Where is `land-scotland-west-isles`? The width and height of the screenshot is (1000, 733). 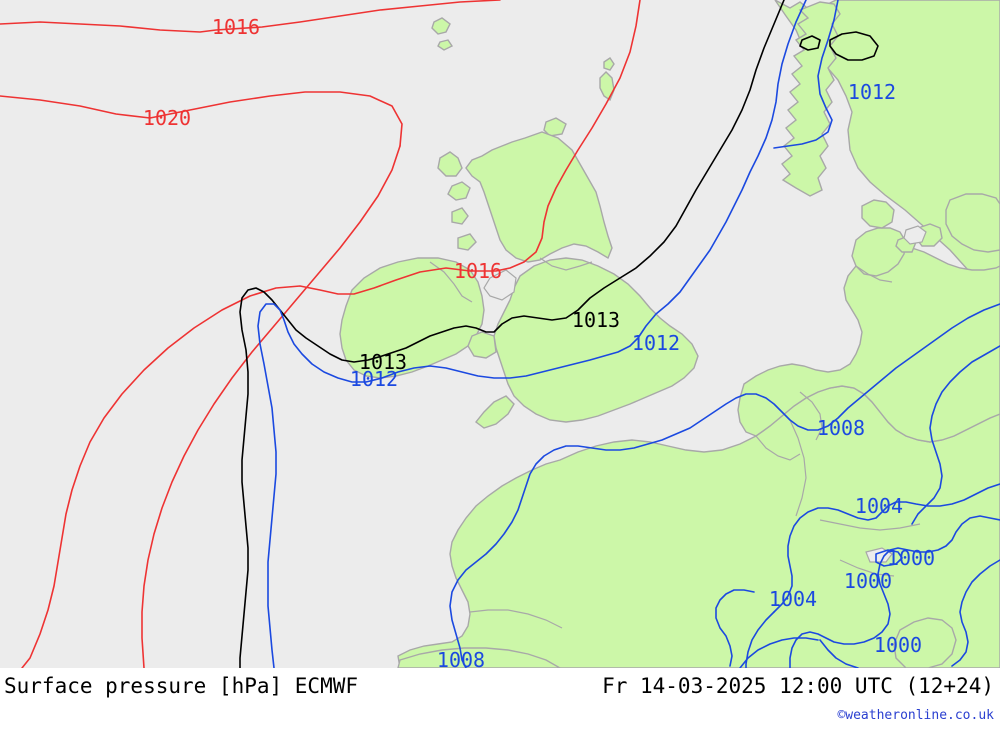 land-scotland-west-isles is located at coordinates (450, 164).